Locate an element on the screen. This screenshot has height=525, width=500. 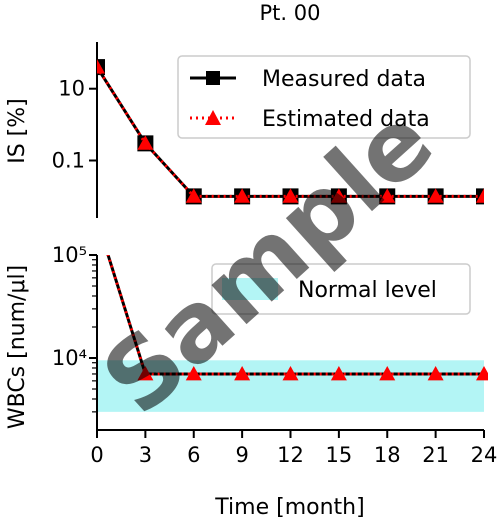
x-tick-label: 12 is located at coordinates (290, 455).